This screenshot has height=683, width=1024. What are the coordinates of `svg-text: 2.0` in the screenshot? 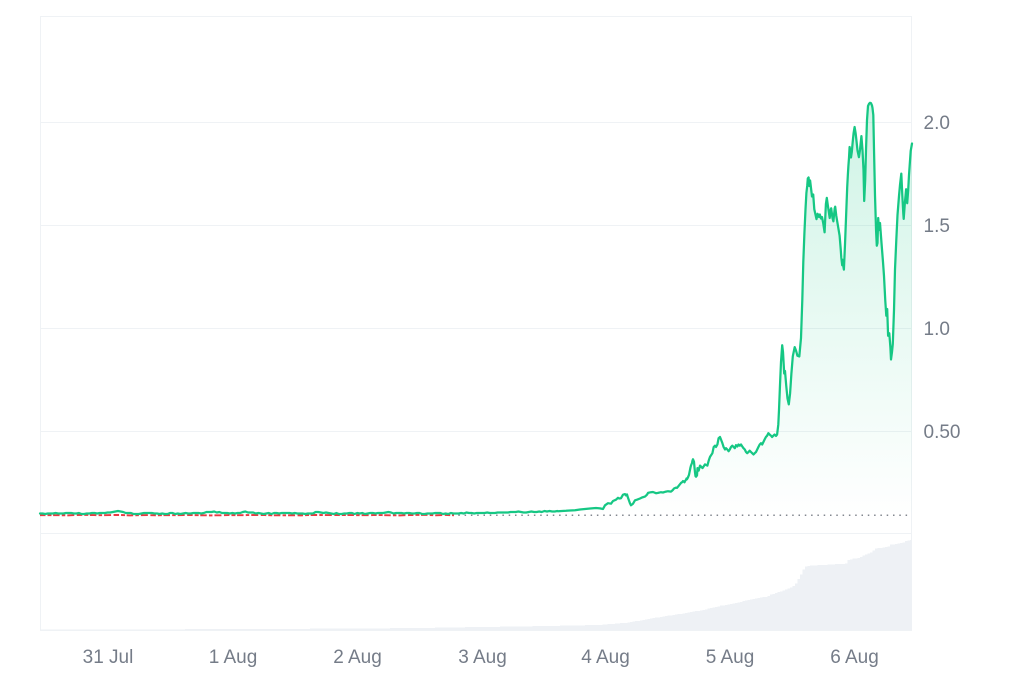 It's located at (937, 123).